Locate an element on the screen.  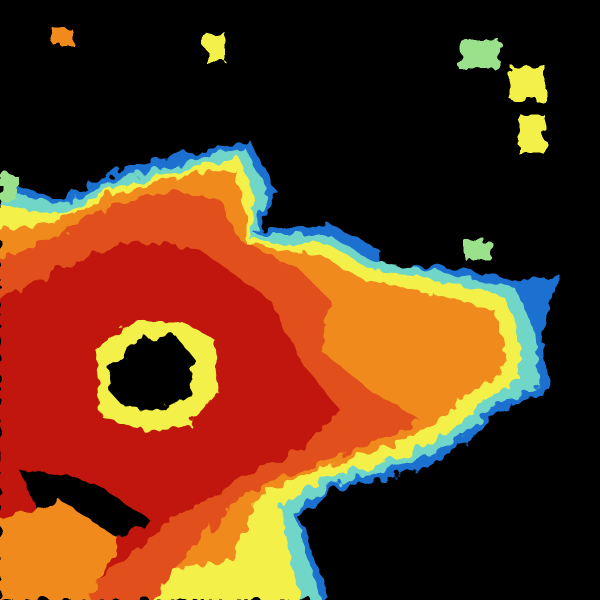
echo-hole is located at coordinates (151, 372).